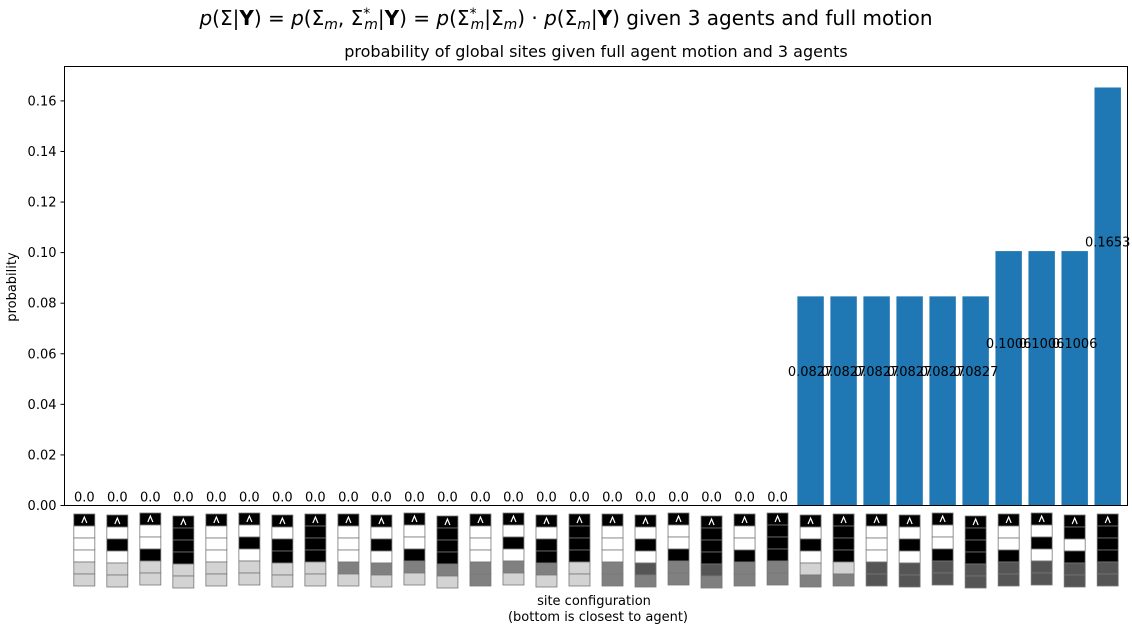 This screenshot has height=628, width=1132. I want to click on x-axis-sublabel: (bottom is closest to agent), so click(598, 617).